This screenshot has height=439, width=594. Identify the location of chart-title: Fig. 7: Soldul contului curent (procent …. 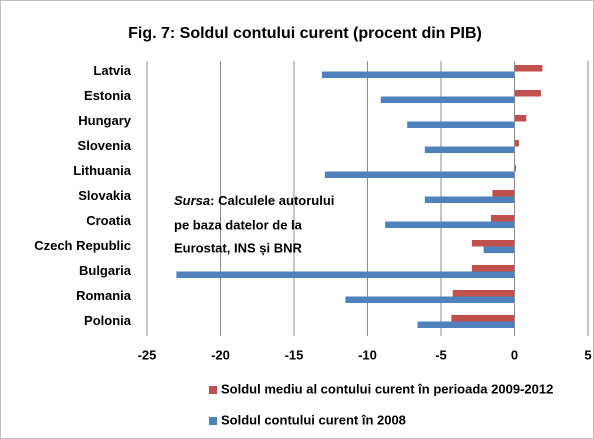
(305, 33).